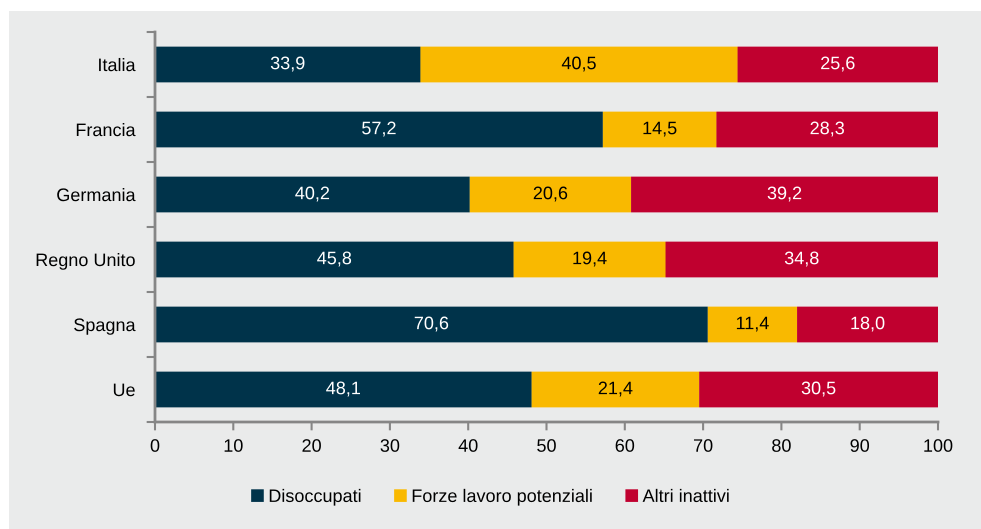 Image resolution: width=981 pixels, height=529 pixels. I want to click on y-tick-label: Ue, so click(124, 390).